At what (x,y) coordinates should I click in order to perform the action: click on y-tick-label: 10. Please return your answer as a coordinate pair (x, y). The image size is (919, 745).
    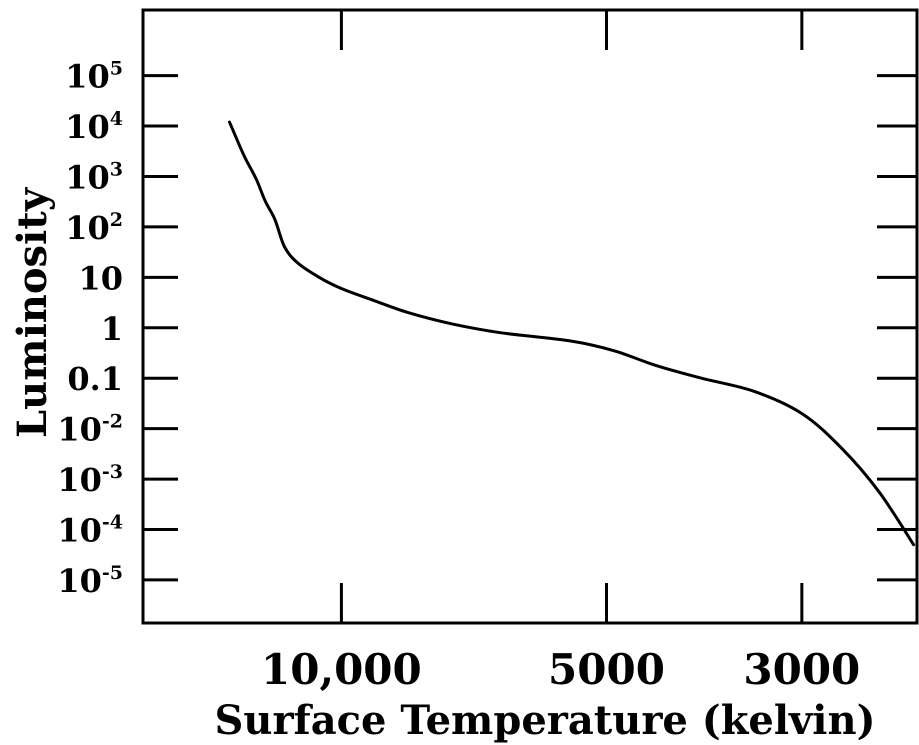
    Looking at the image, I should click on (100, 278).